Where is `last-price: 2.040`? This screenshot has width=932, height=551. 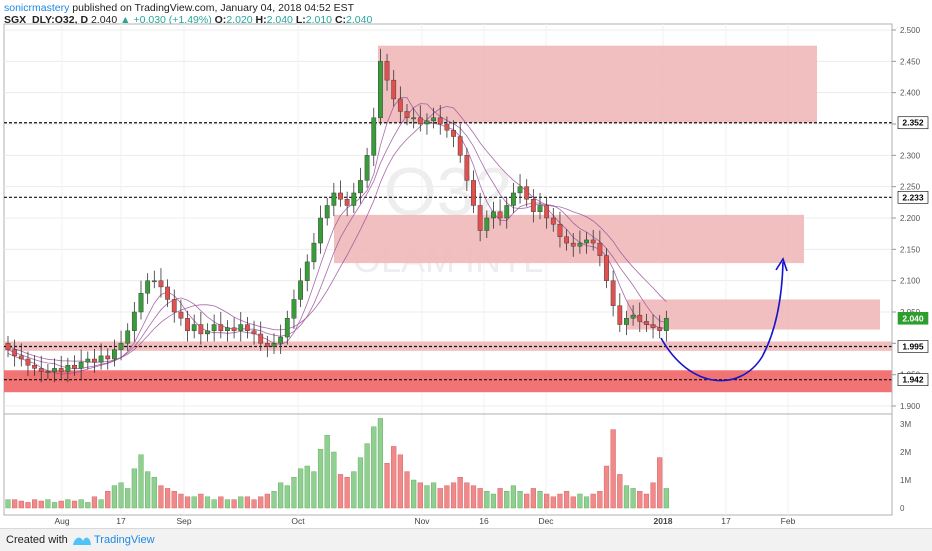 last-price: 2.040 is located at coordinates (104, 20).